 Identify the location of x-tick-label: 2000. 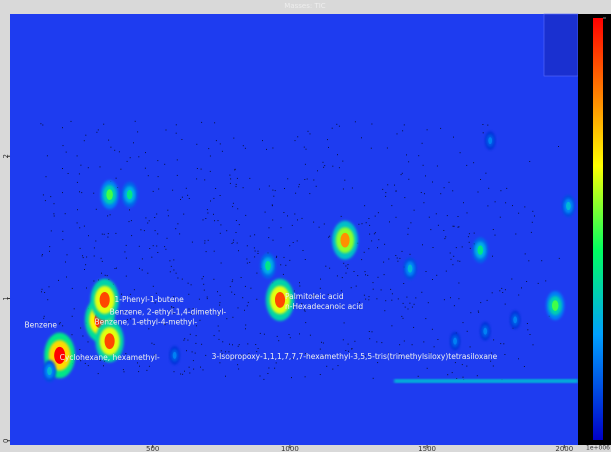
(564, 448).